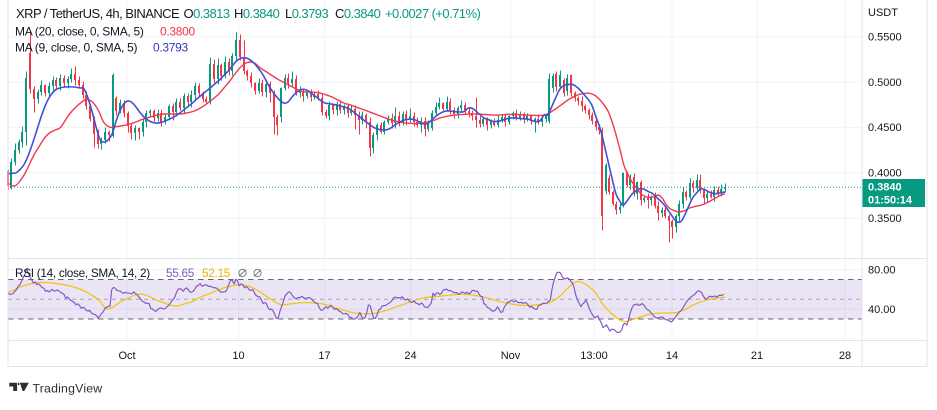  I want to click on svg-text: 13:00, so click(594, 356).